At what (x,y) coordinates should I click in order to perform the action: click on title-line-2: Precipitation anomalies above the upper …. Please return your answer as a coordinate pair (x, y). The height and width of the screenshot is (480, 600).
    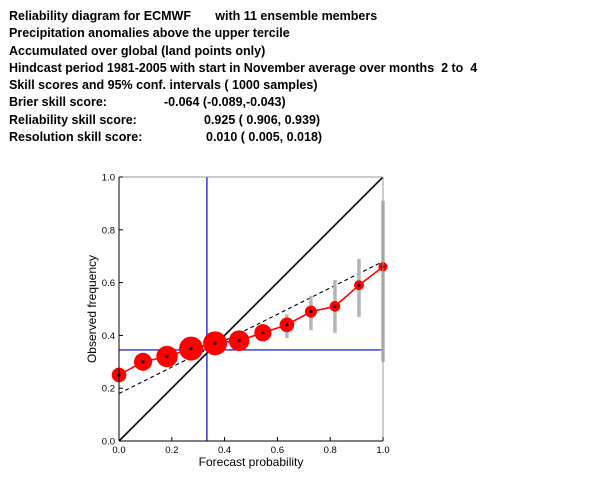
    Looking at the image, I should click on (149, 33).